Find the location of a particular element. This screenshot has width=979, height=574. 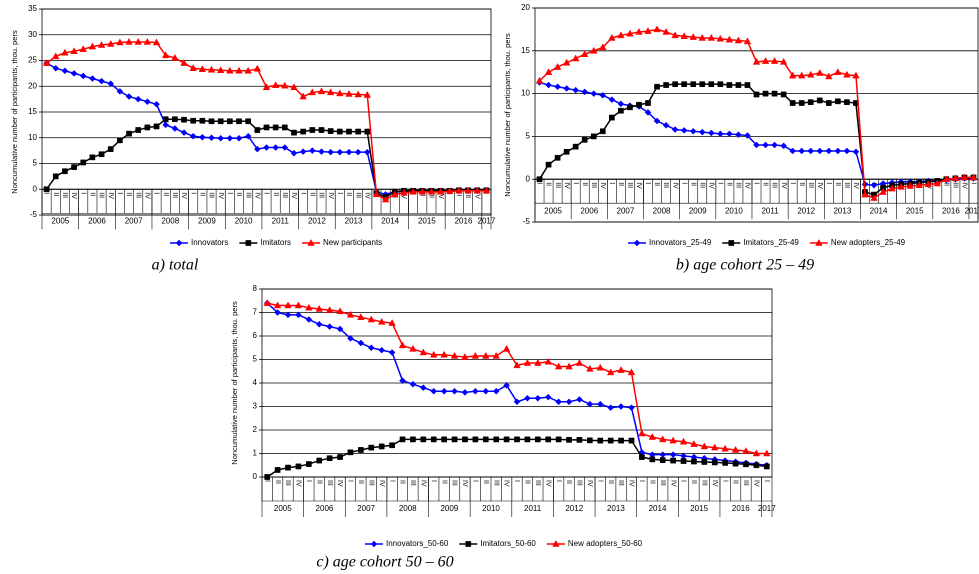

year-label: 2014 is located at coordinates (658, 508).